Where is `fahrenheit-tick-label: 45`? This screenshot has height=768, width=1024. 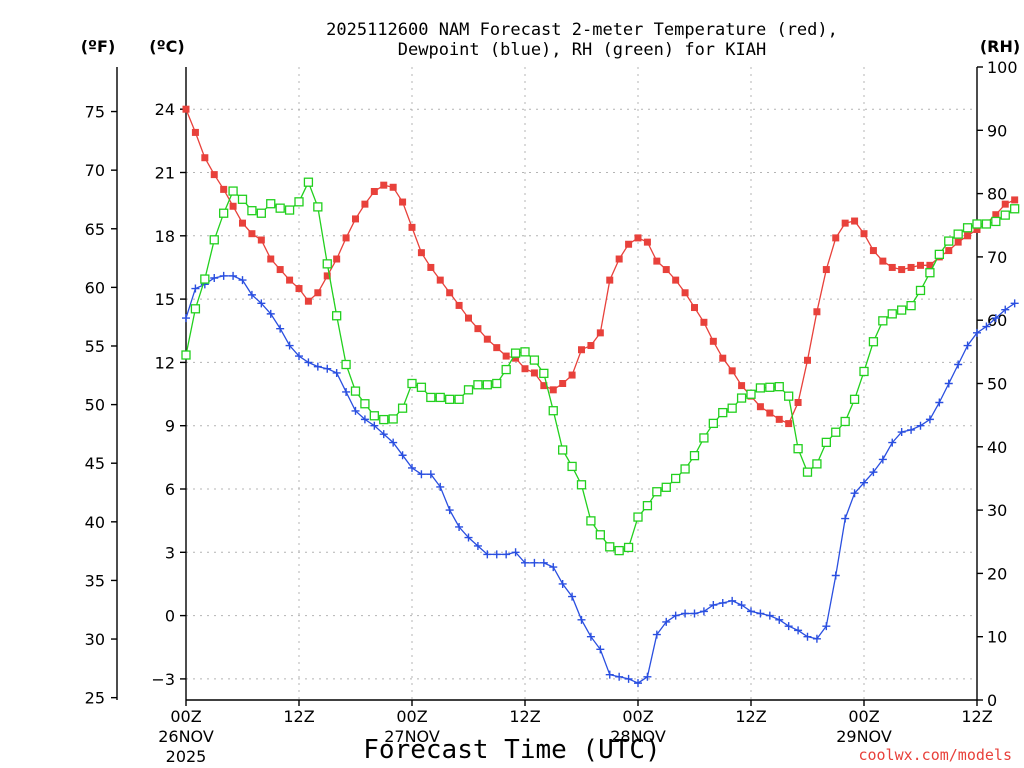
fahrenheit-tick-label: 45 is located at coordinates (95, 463).